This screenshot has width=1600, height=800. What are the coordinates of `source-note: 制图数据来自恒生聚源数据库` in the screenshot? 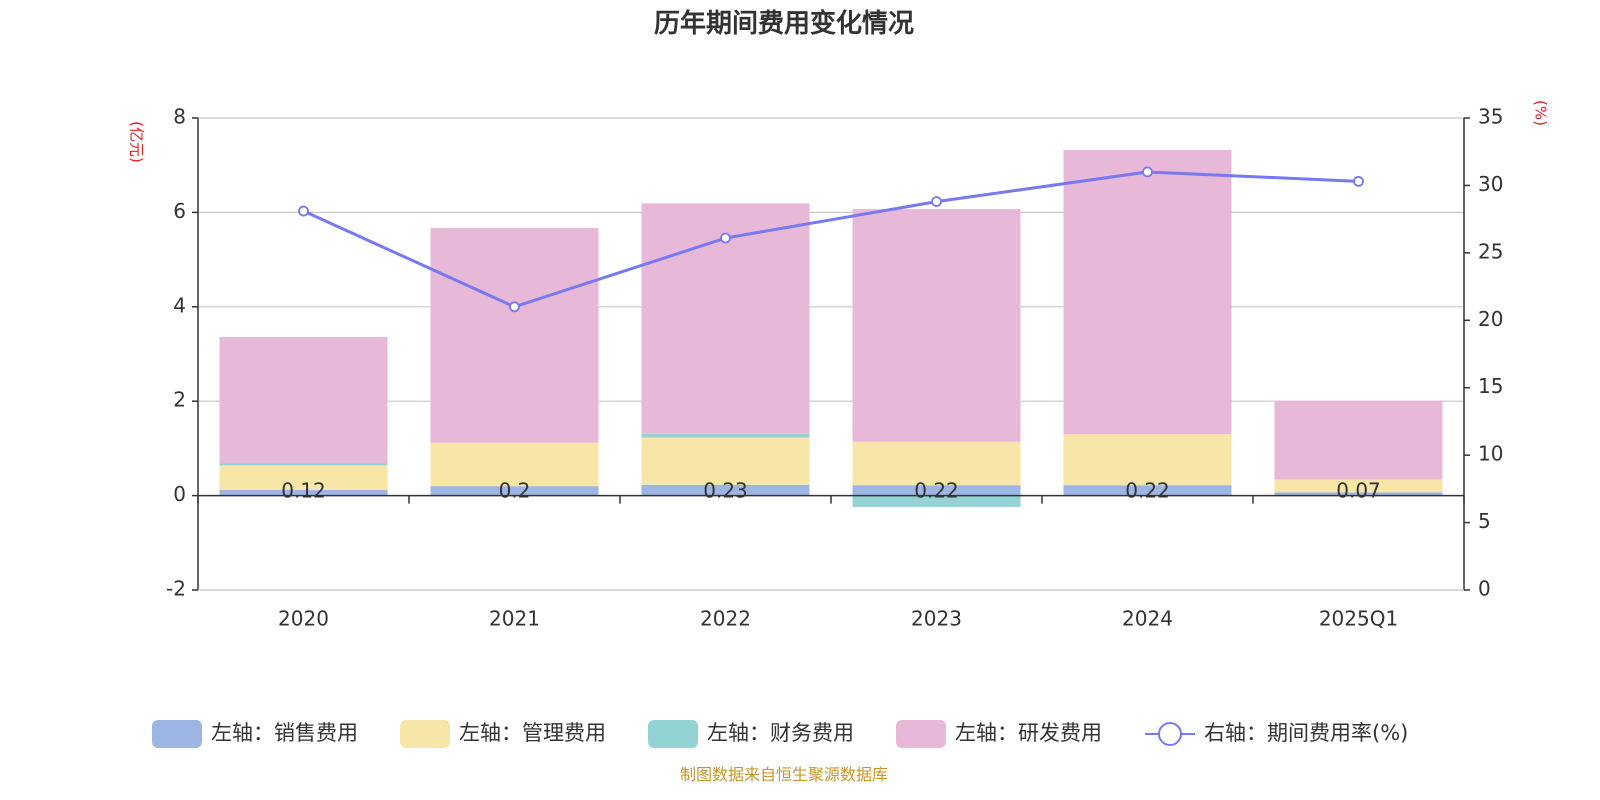 It's located at (784, 774).